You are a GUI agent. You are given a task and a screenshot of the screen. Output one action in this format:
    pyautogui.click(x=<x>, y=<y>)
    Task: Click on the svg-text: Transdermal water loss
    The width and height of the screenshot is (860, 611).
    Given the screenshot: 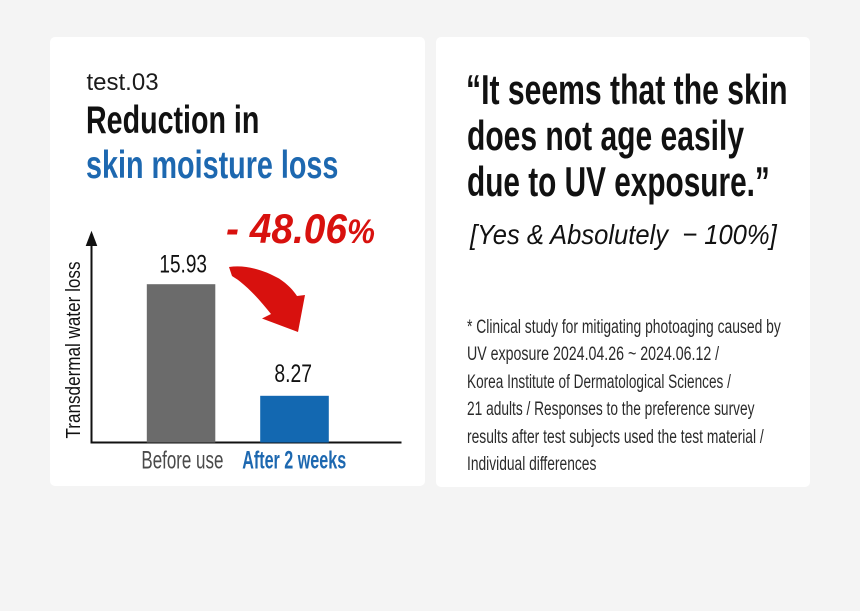 What is the action you would take?
    pyautogui.click(x=74, y=350)
    